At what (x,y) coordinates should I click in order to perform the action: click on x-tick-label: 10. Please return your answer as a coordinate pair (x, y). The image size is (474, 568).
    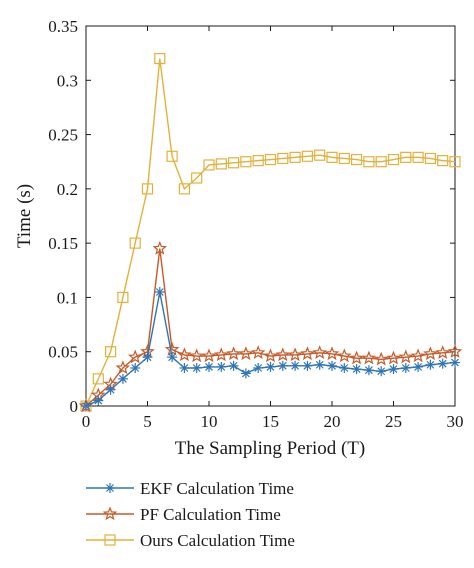
    Looking at the image, I should click on (209, 421).